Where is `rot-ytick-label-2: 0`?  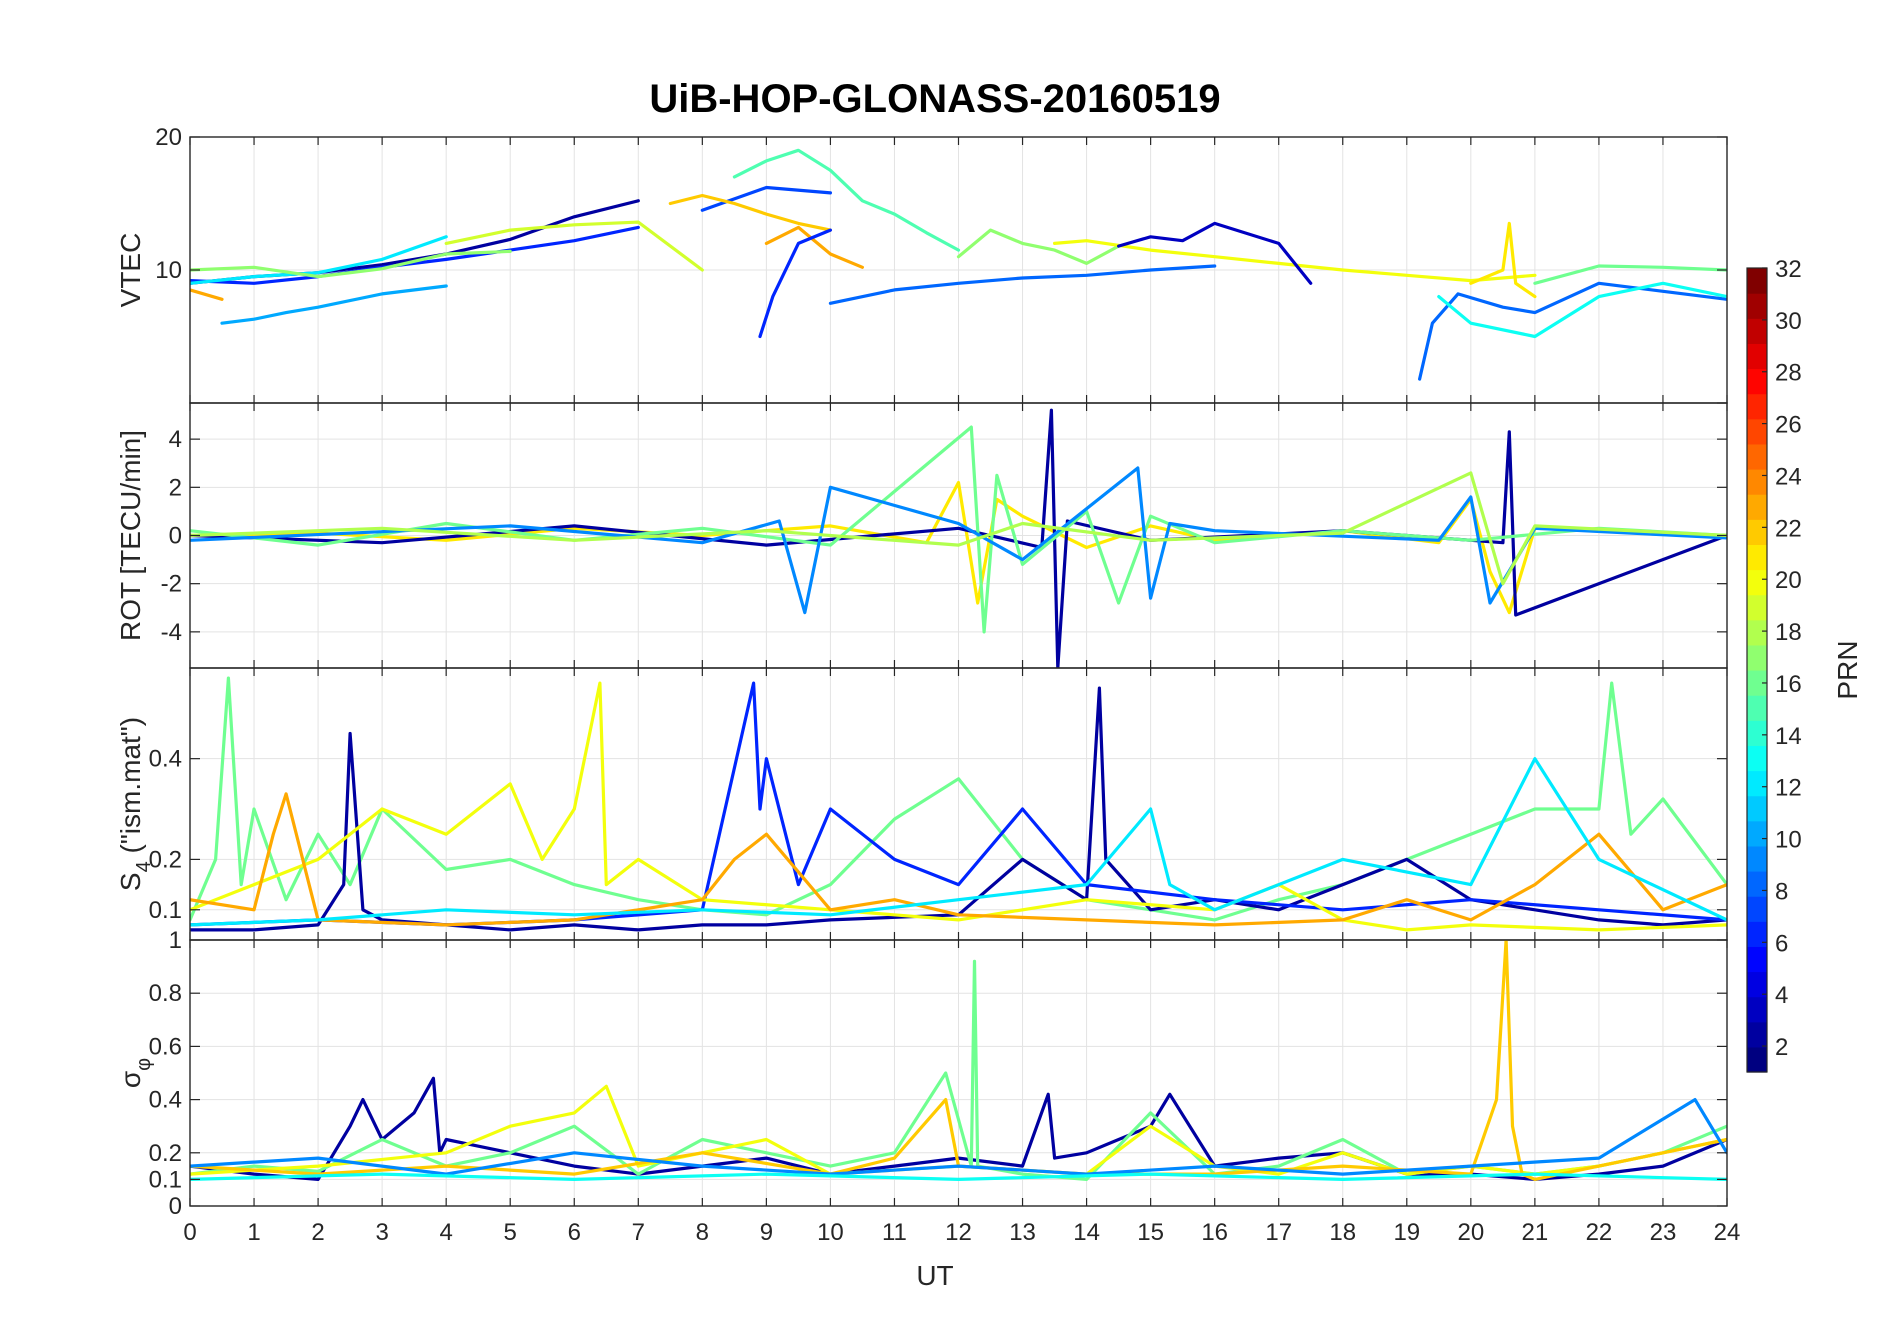
rot-ytick-label-2: 0 is located at coordinates (175, 536).